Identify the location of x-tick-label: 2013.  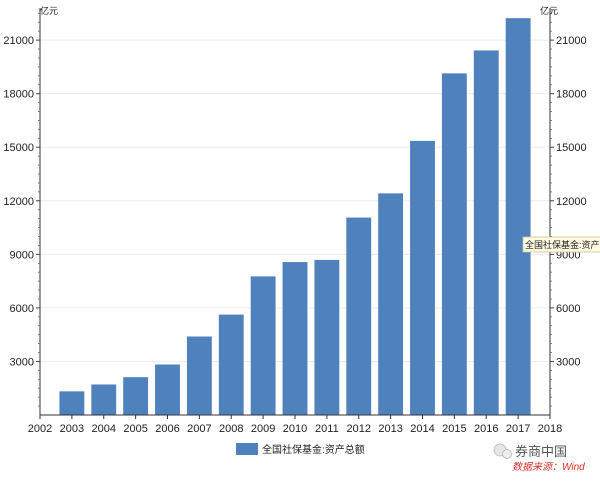
(390, 429).